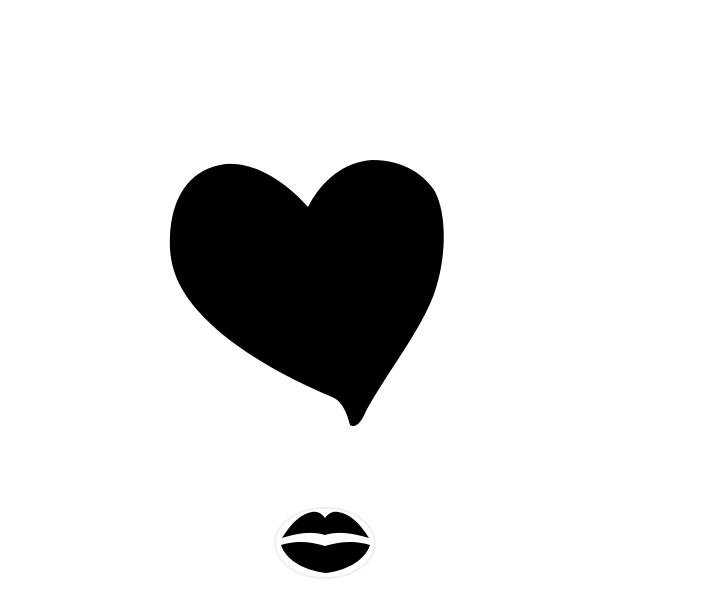  Describe the element at coordinates (325, 524) in the screenshot. I see `lips-top` at that location.